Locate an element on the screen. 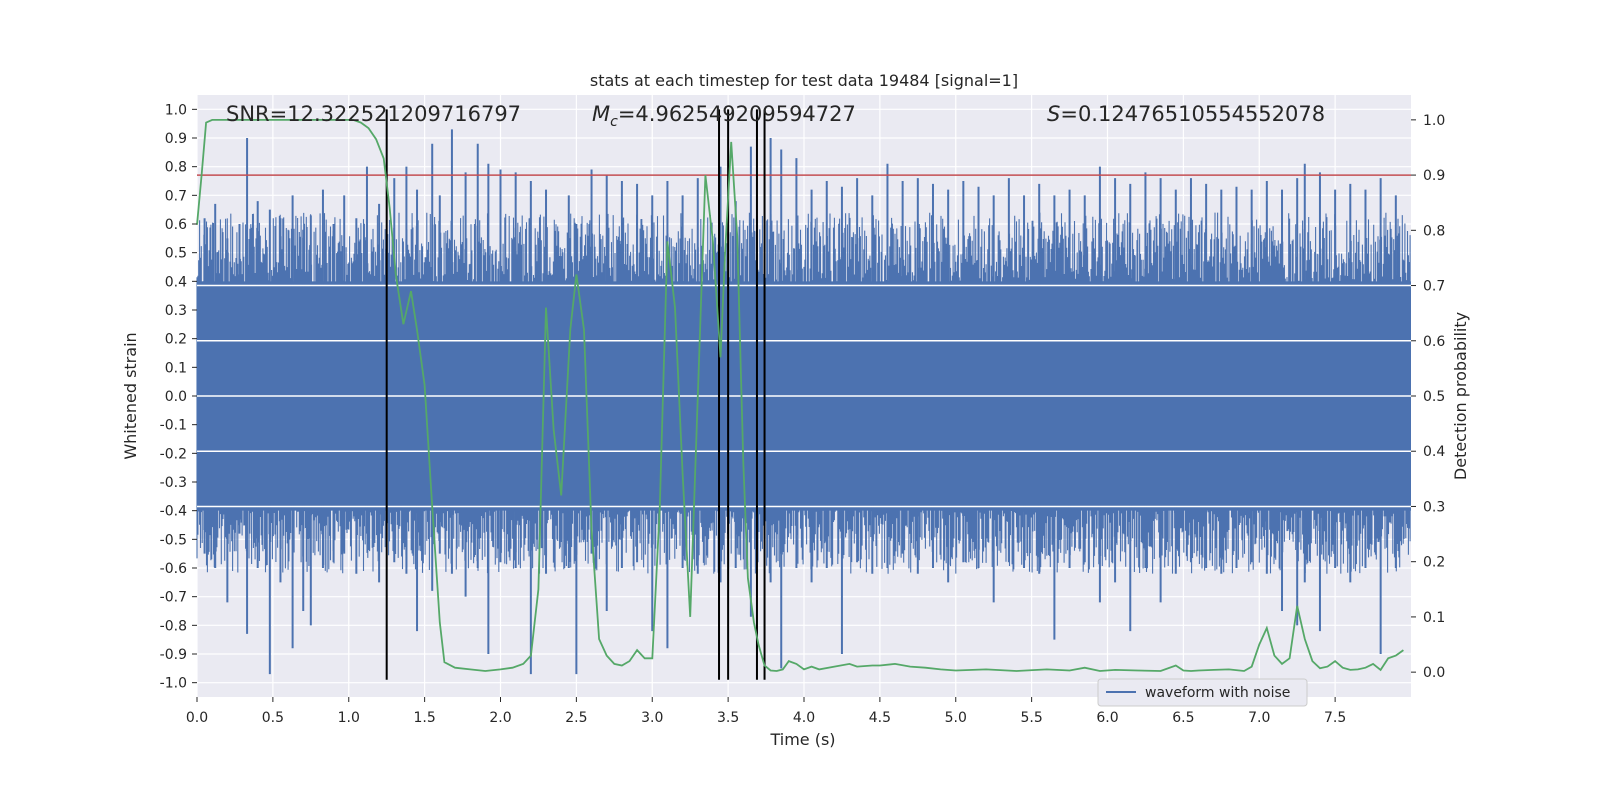 Image resolution: width=1600 pixels, height=800 pixels. x-tick-label: 2.0 is located at coordinates (500, 718).